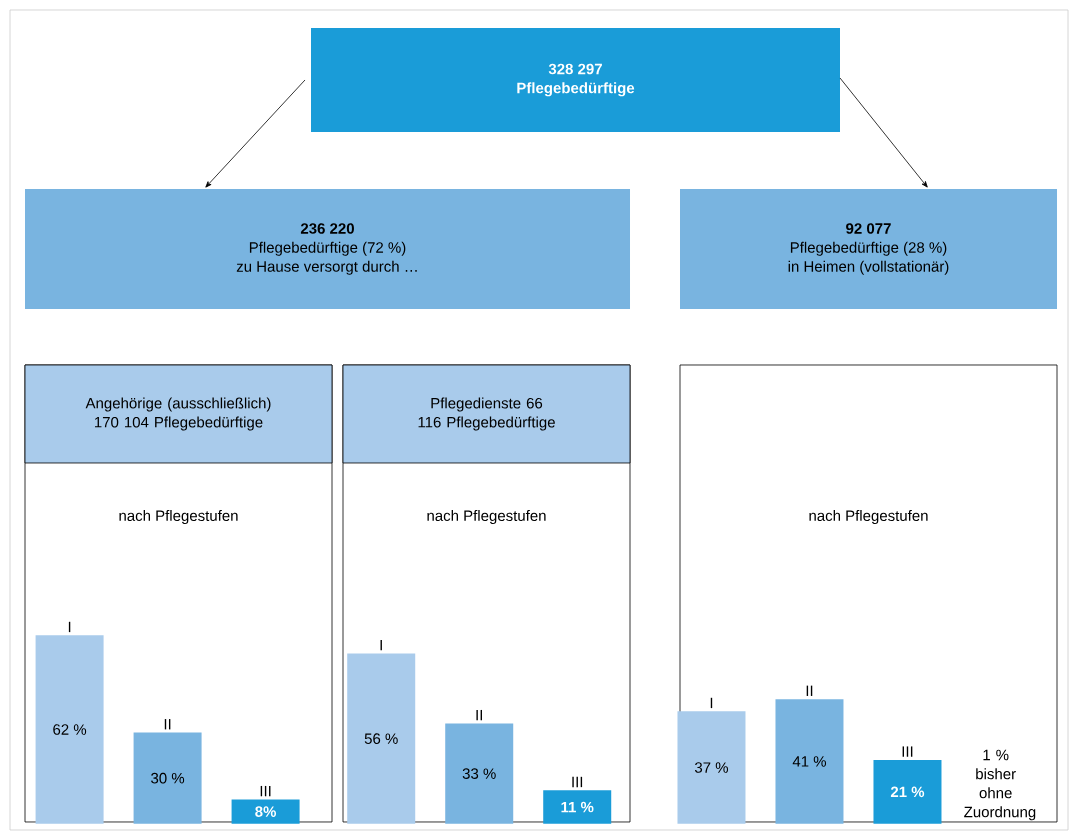 The width and height of the screenshot is (1072, 832). Describe the element at coordinates (576, 89) in the screenshot. I see `text: Pflegebedürftige` at that location.